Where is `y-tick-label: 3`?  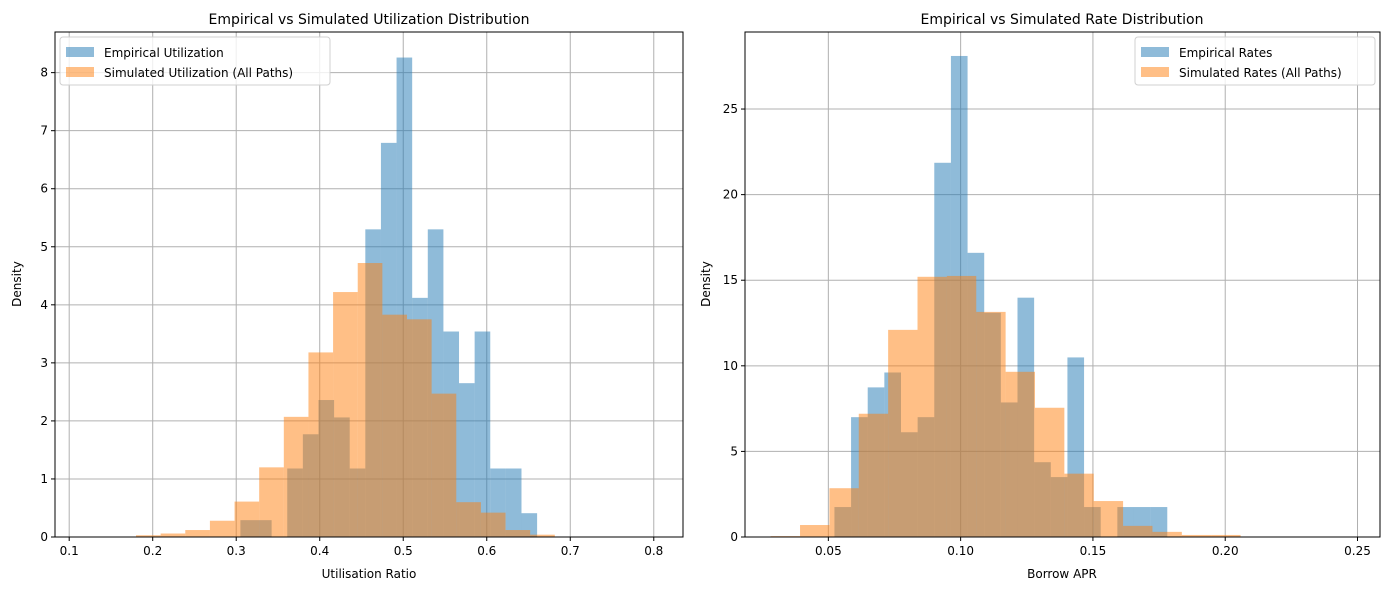
y-tick-label: 3 is located at coordinates (44, 363).